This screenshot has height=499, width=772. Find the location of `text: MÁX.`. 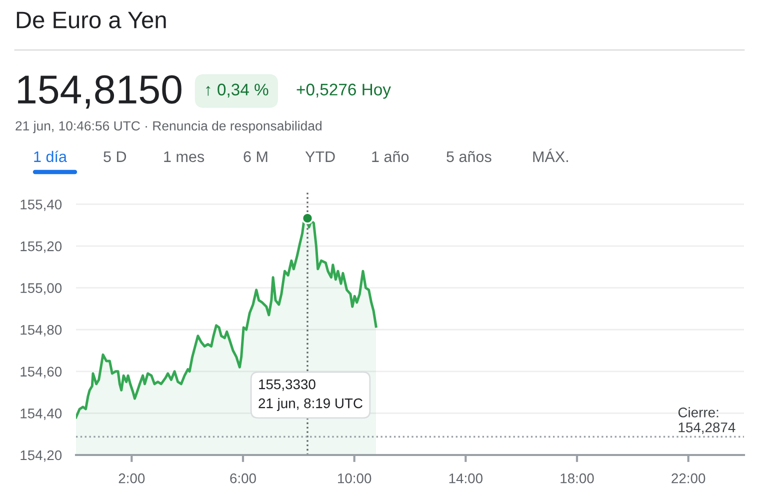

text: MÁX. is located at coordinates (550, 155).